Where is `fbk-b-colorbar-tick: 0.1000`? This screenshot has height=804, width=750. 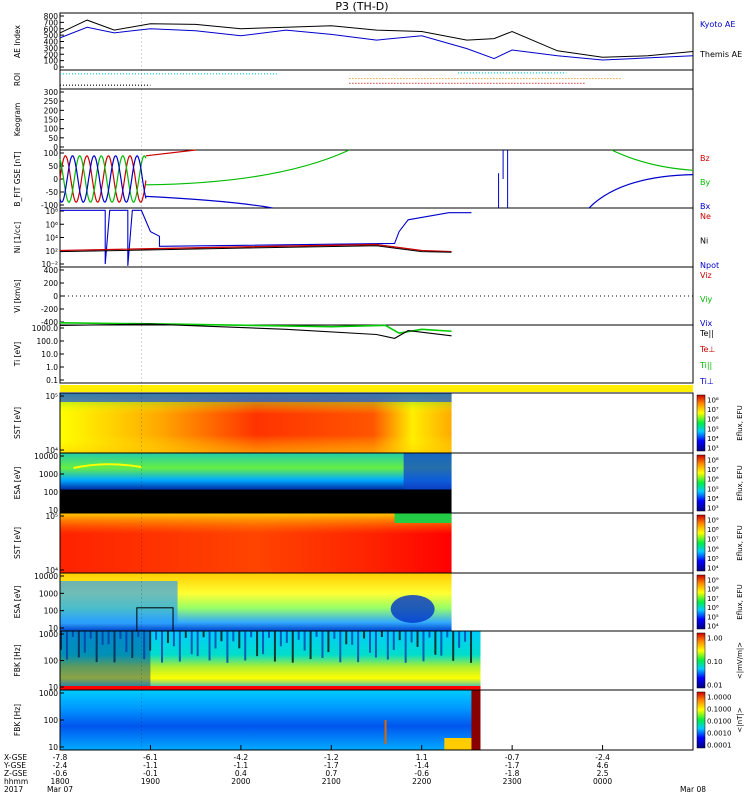 fbk-b-colorbar-tick: 0.1000 is located at coordinates (719, 710).